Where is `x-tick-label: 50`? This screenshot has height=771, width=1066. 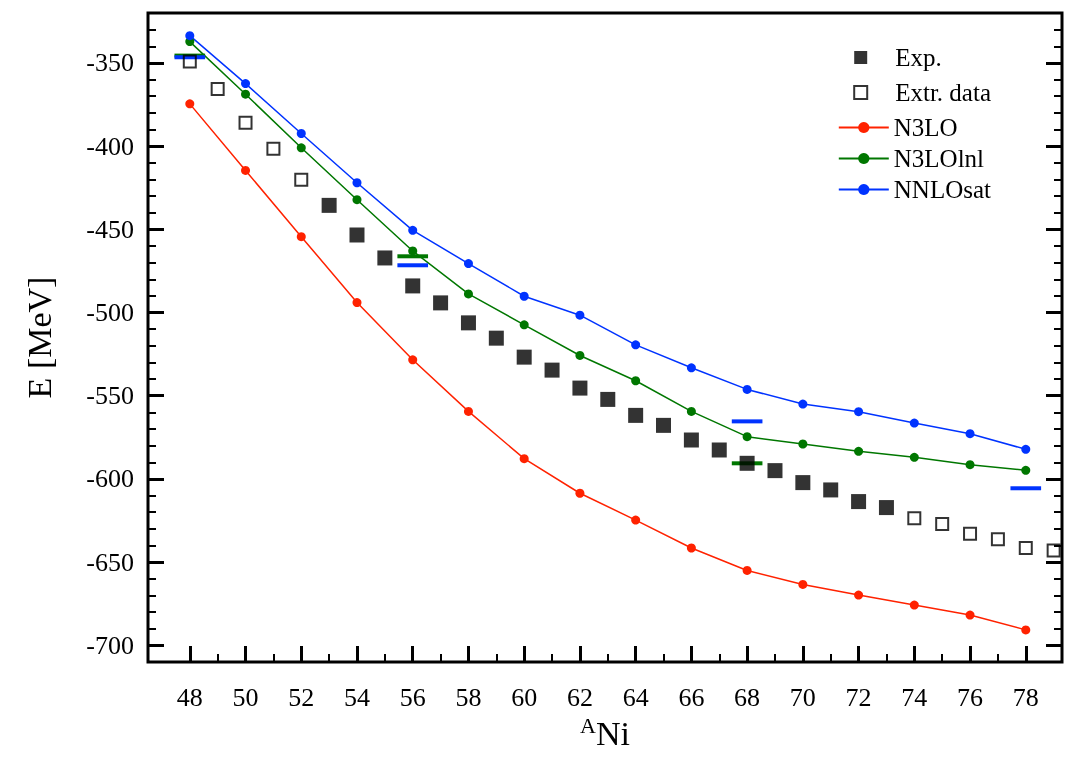
x-tick-label: 50 is located at coordinates (245, 697).